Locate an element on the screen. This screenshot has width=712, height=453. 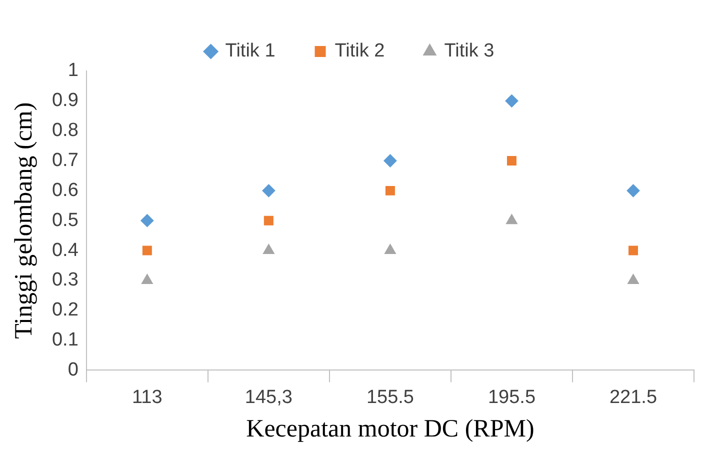
x-tick-label: 145,3 is located at coordinates (268, 397).